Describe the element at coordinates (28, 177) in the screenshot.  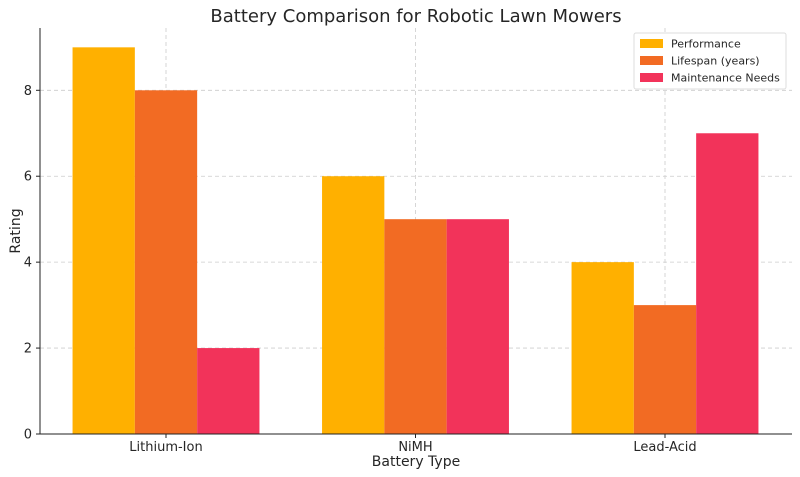
I see `y-tick-label: 6` at that location.